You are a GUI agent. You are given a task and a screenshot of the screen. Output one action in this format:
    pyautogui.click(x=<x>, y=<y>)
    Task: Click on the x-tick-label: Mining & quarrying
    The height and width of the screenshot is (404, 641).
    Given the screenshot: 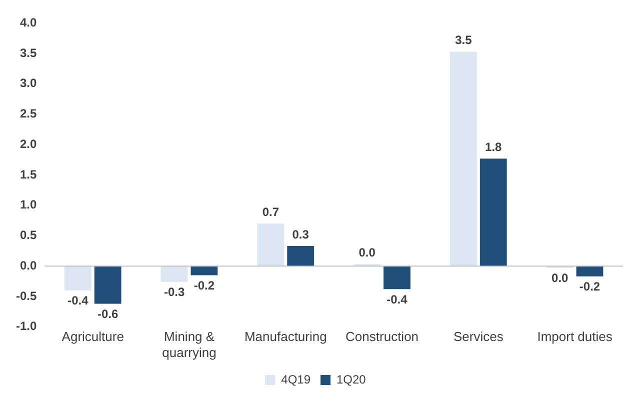 What is the action you would take?
    pyautogui.click(x=189, y=344)
    